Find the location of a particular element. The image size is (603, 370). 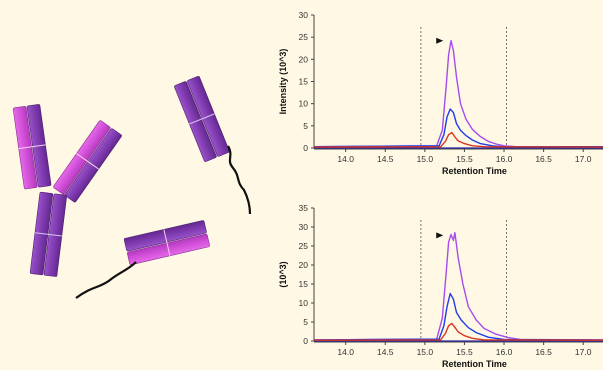

y-axis-title: (10^3) is located at coordinates (283, 274).